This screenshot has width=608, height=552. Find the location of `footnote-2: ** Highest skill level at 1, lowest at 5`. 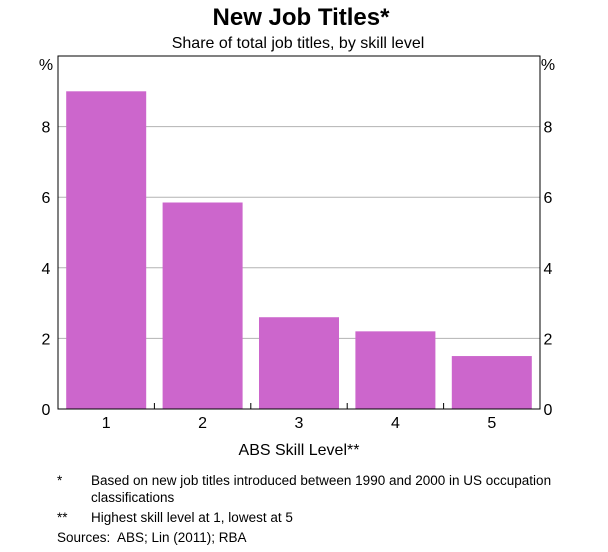

footnote-2: ** Highest skill level at 1, lowest at 5 is located at coordinates (317, 517).